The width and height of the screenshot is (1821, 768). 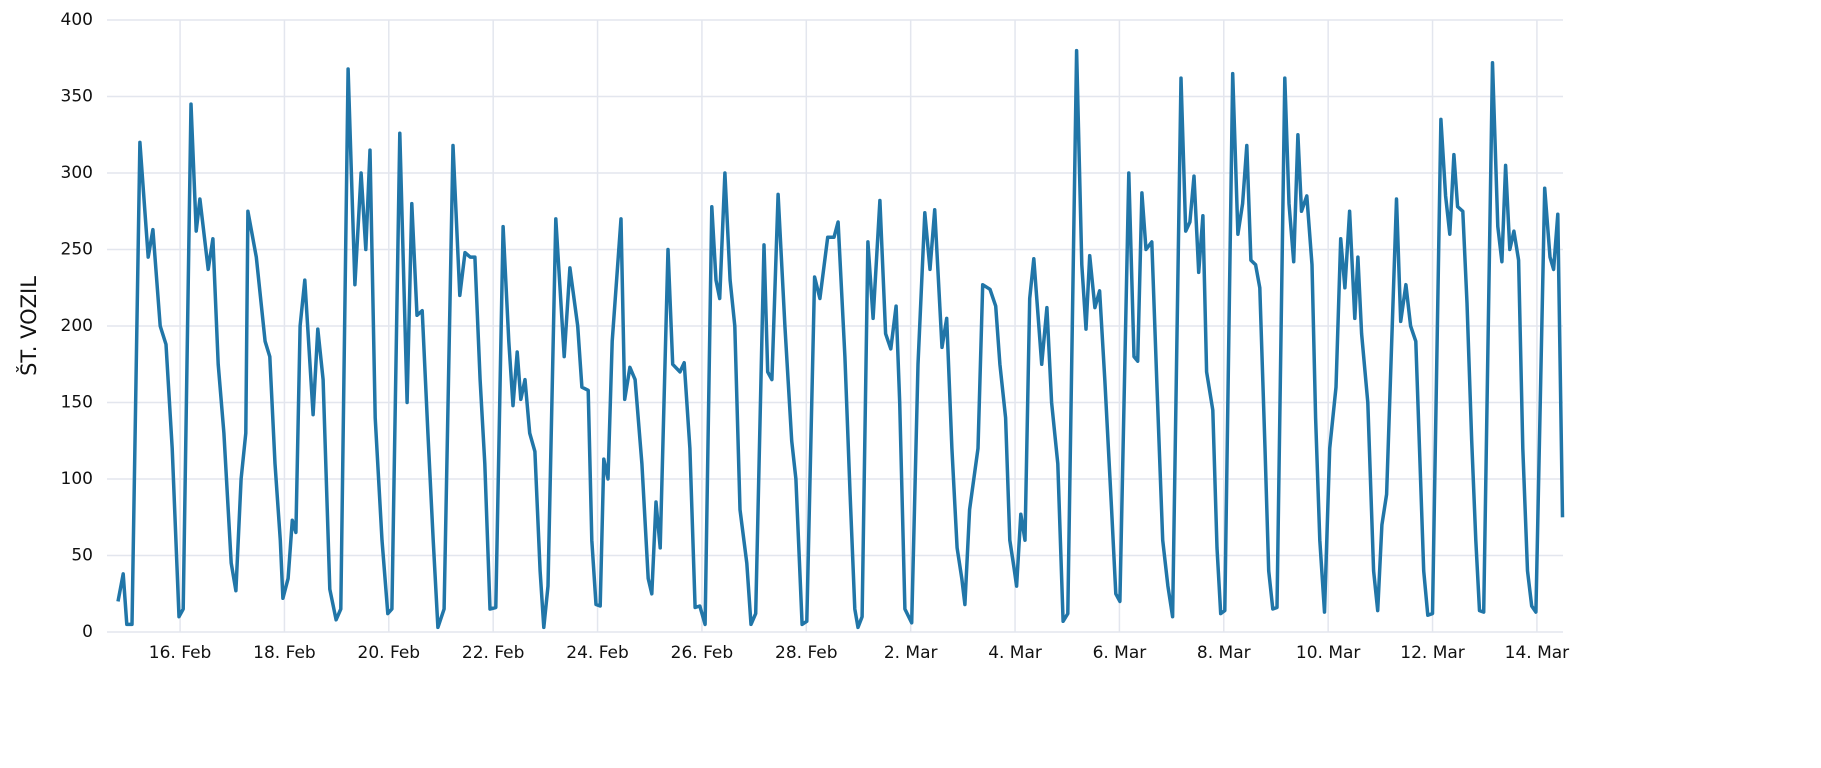 I want to click on x-tick-label: 12. Mar, so click(x=1432, y=653).